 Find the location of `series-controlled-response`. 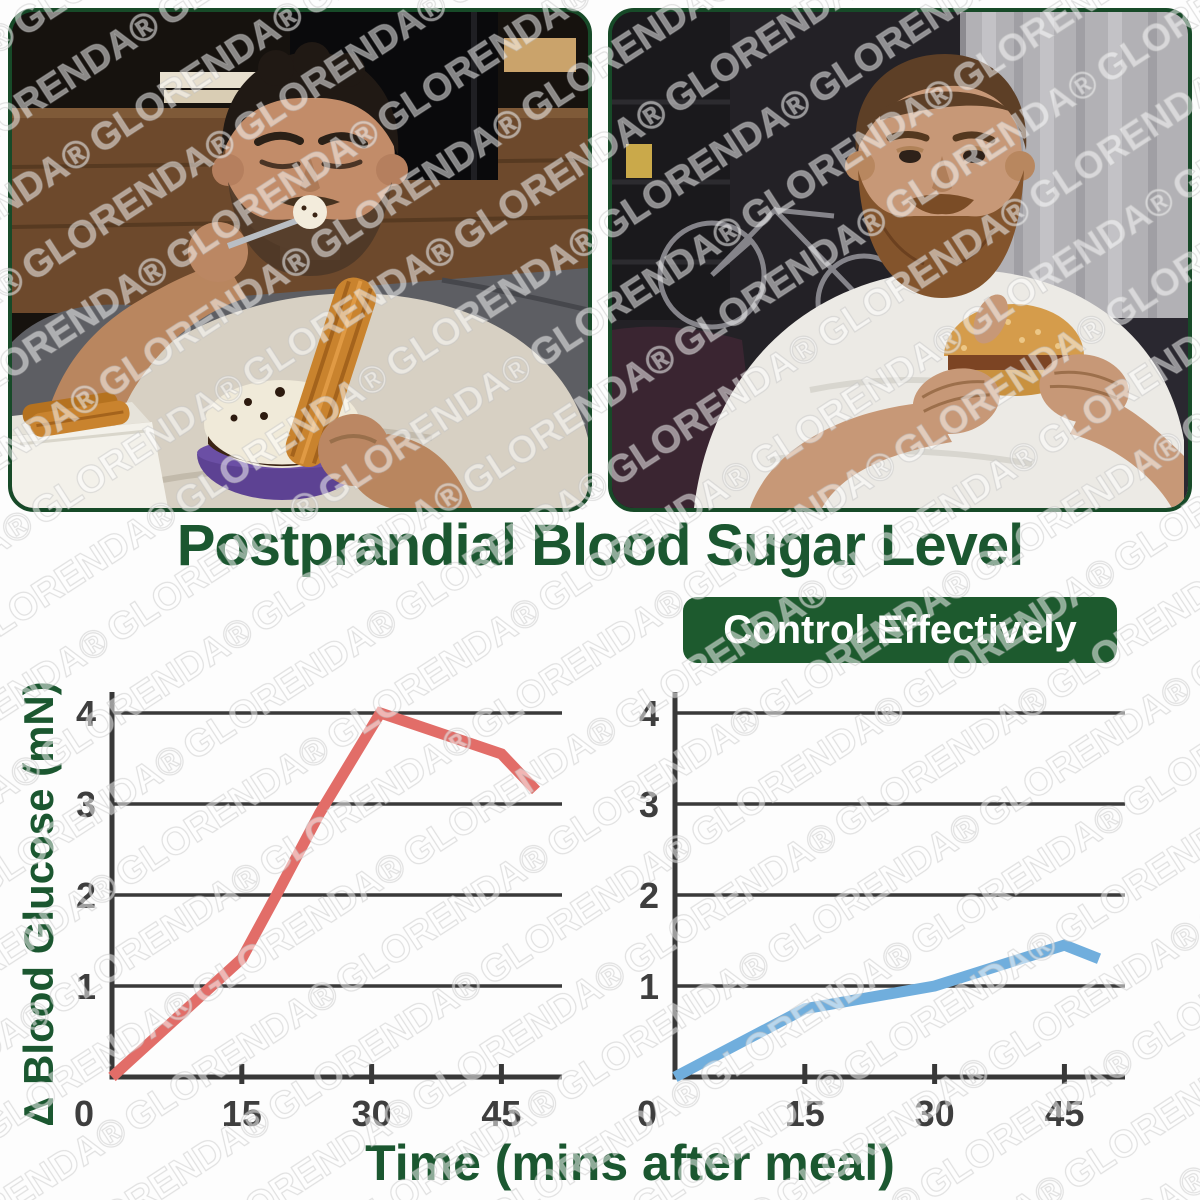

series-controlled-response is located at coordinates (887, 1010).